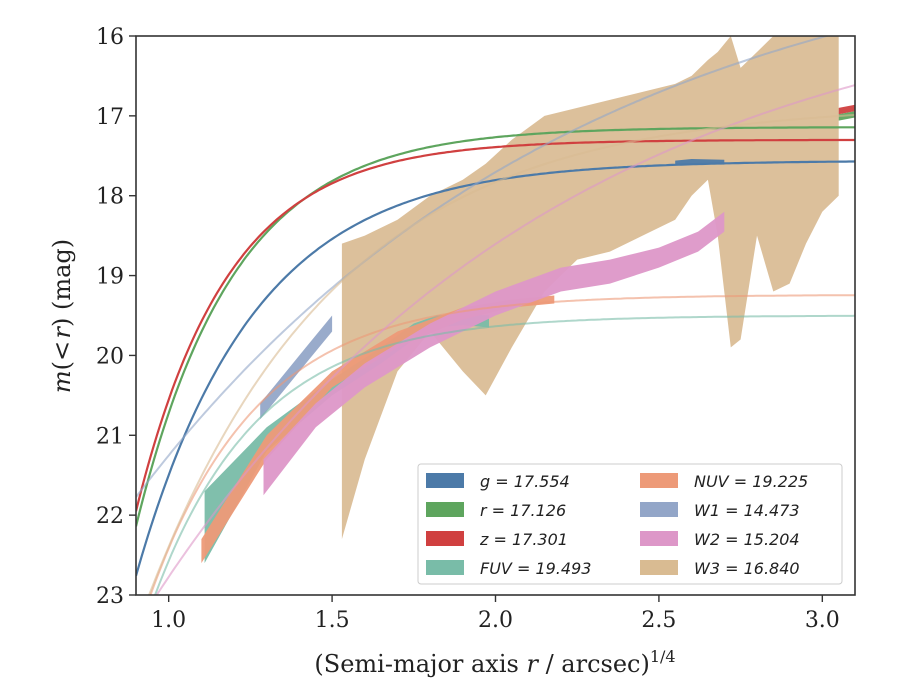 The image size is (900, 700). Describe the element at coordinates (110, 37) in the screenshot. I see `y-tick-label: 16` at that location.